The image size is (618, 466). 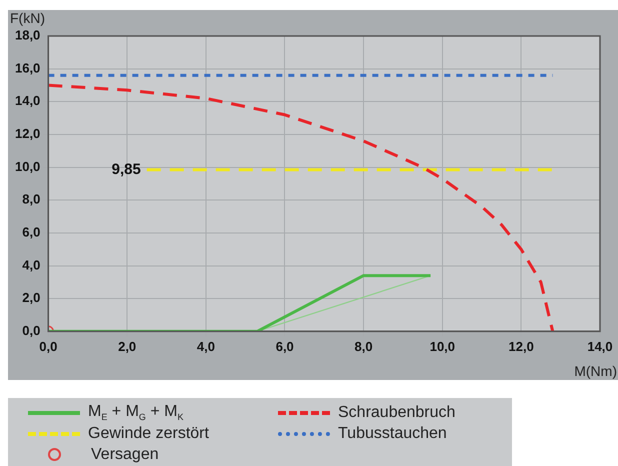 I want to click on y-tick-label: 18,0, so click(x=27, y=35).